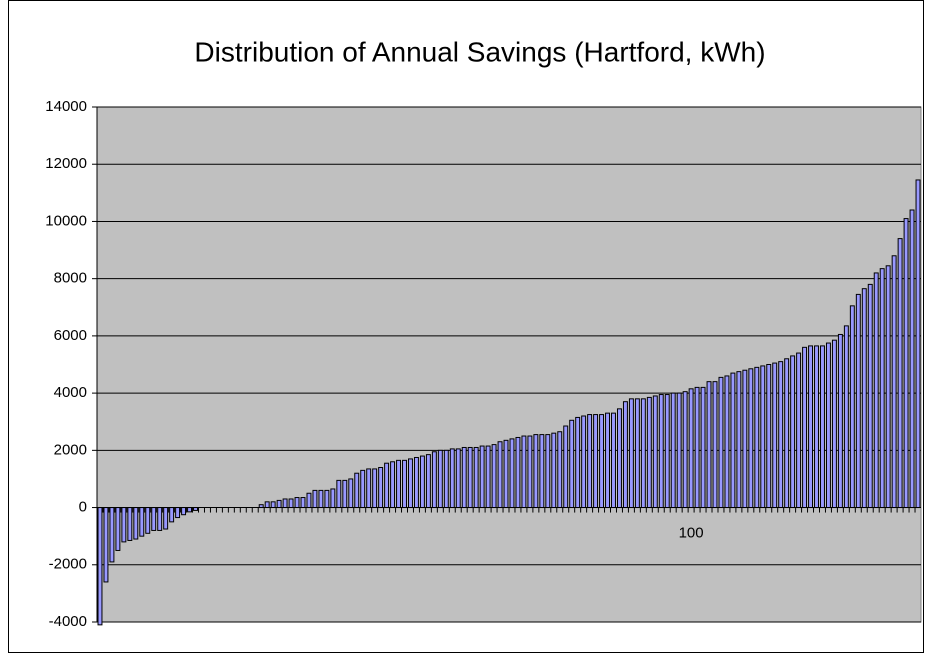 The width and height of the screenshot is (925, 658). I want to click on y-tick-label: -4000, so click(68, 621).